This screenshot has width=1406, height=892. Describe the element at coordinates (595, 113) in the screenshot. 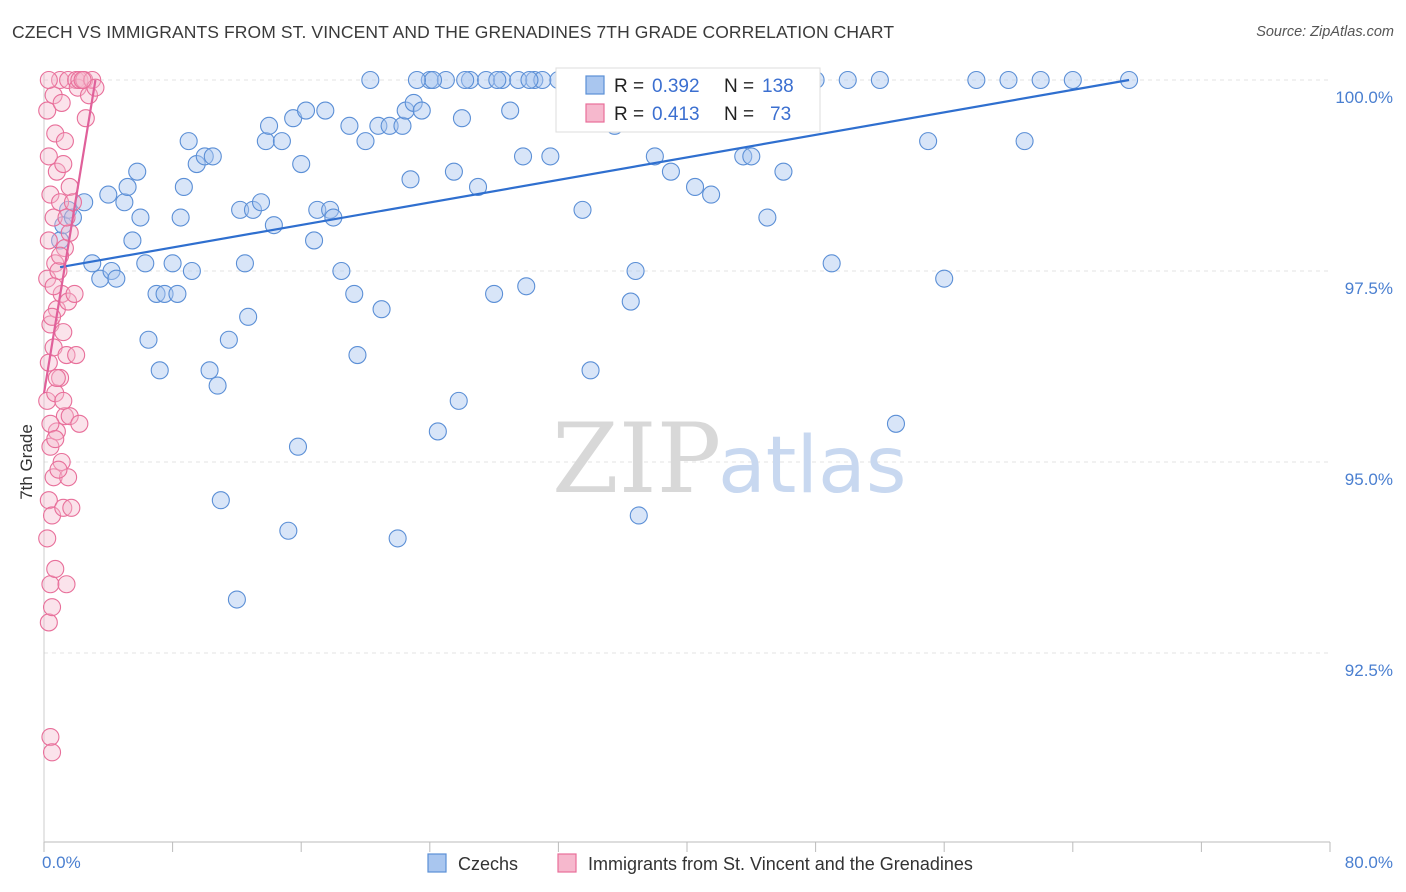

I see `legend-swatch-svg` at that location.